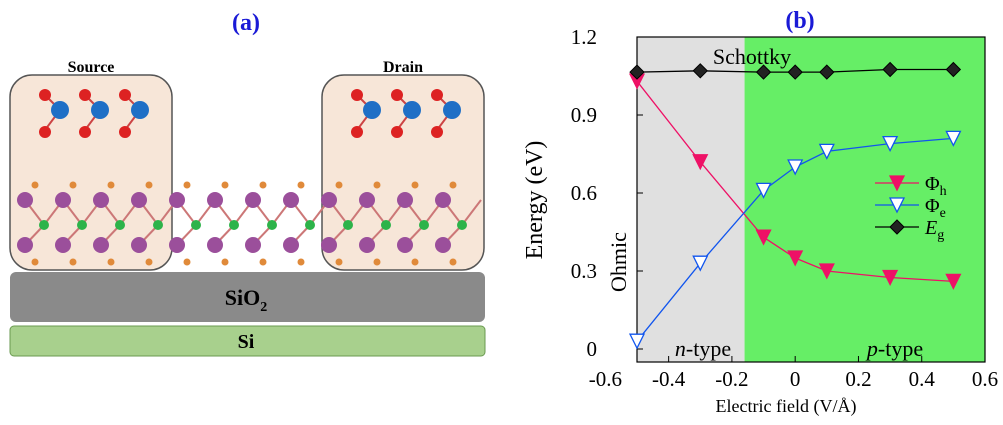 This screenshot has height=425, width=1003. What do you see at coordinates (708, 348) in the screenshot?
I see `annotation-text: -type` at bounding box center [708, 348].